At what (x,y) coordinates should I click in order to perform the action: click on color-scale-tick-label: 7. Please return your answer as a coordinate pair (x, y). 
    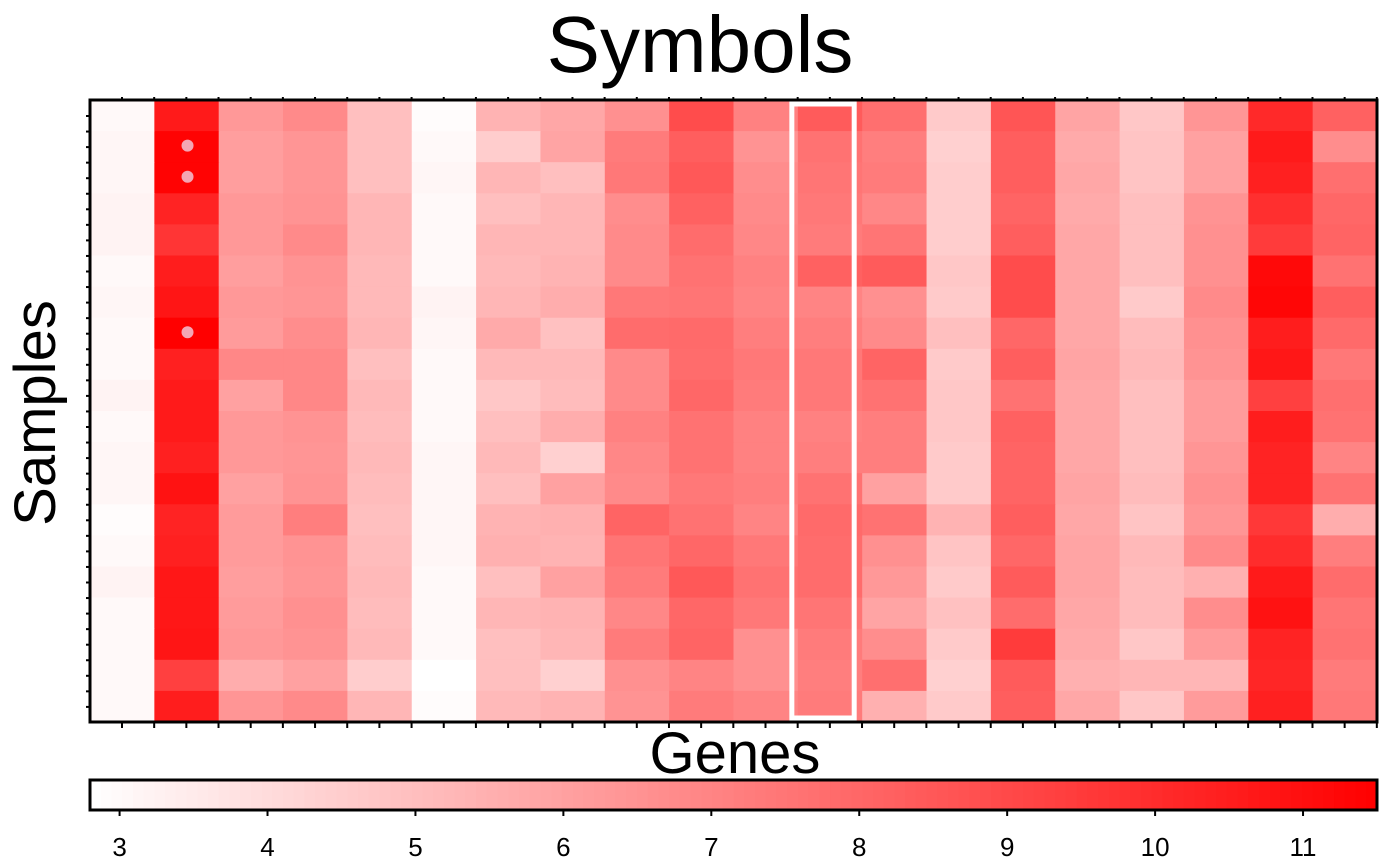
    Looking at the image, I should click on (711, 847).